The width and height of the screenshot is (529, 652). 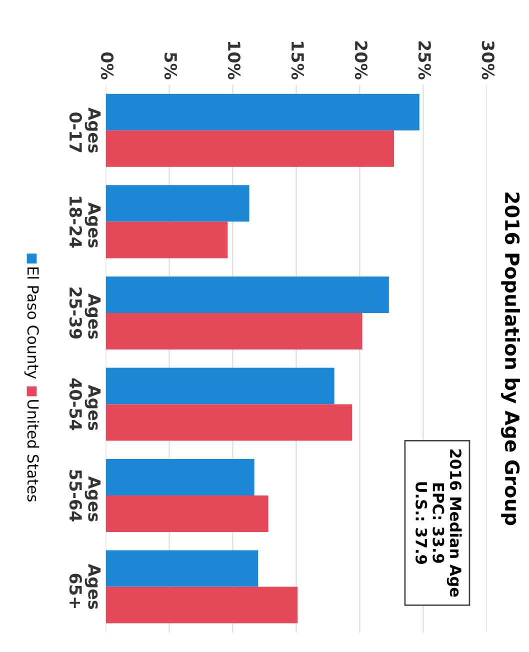 What do you see at coordinates (488, 60) in the screenshot?
I see `x-tick-label: 30%` at bounding box center [488, 60].